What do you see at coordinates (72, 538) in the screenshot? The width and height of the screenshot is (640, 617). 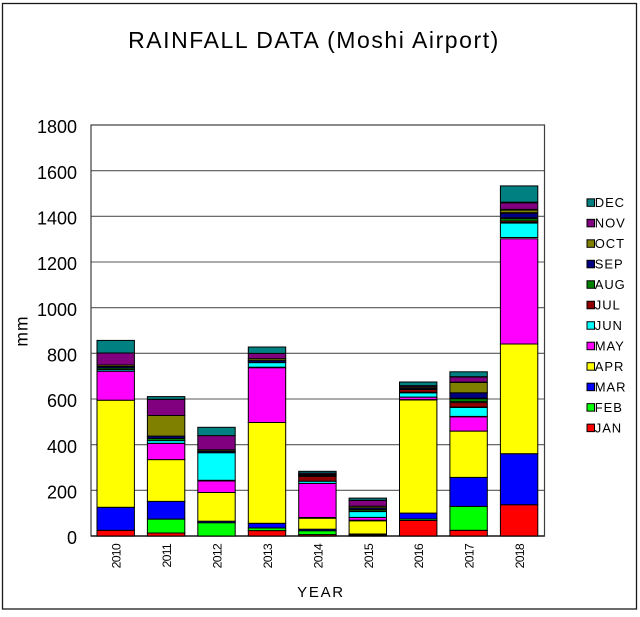 I see `svg-text: 0` at bounding box center [72, 538].